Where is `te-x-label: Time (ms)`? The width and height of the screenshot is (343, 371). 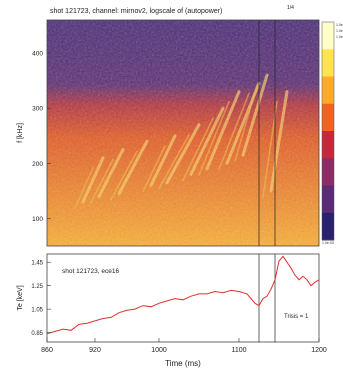 te-x-label: Time (ms) is located at coordinates (183, 363).